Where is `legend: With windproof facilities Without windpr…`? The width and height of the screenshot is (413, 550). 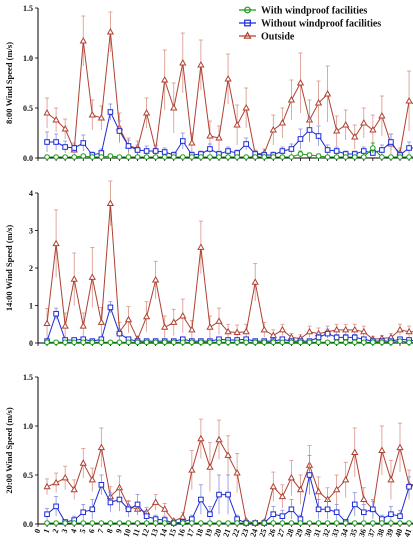 legend: With windproof facilities Without windpr… is located at coordinates (310, 24).